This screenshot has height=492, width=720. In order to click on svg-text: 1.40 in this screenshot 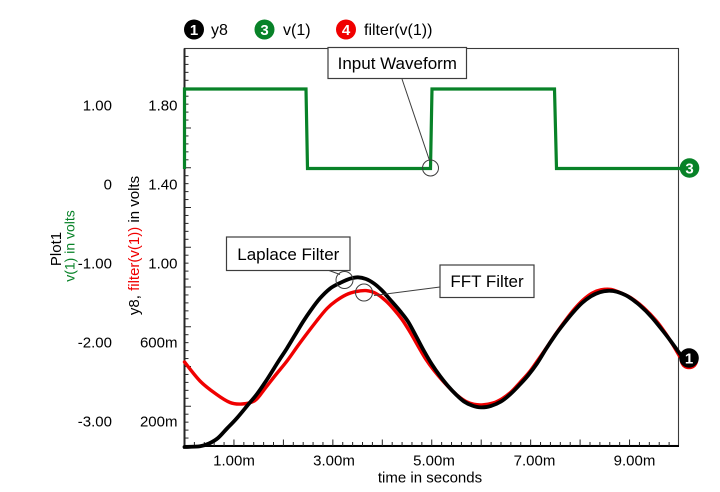, I will do `click(162, 185)`.